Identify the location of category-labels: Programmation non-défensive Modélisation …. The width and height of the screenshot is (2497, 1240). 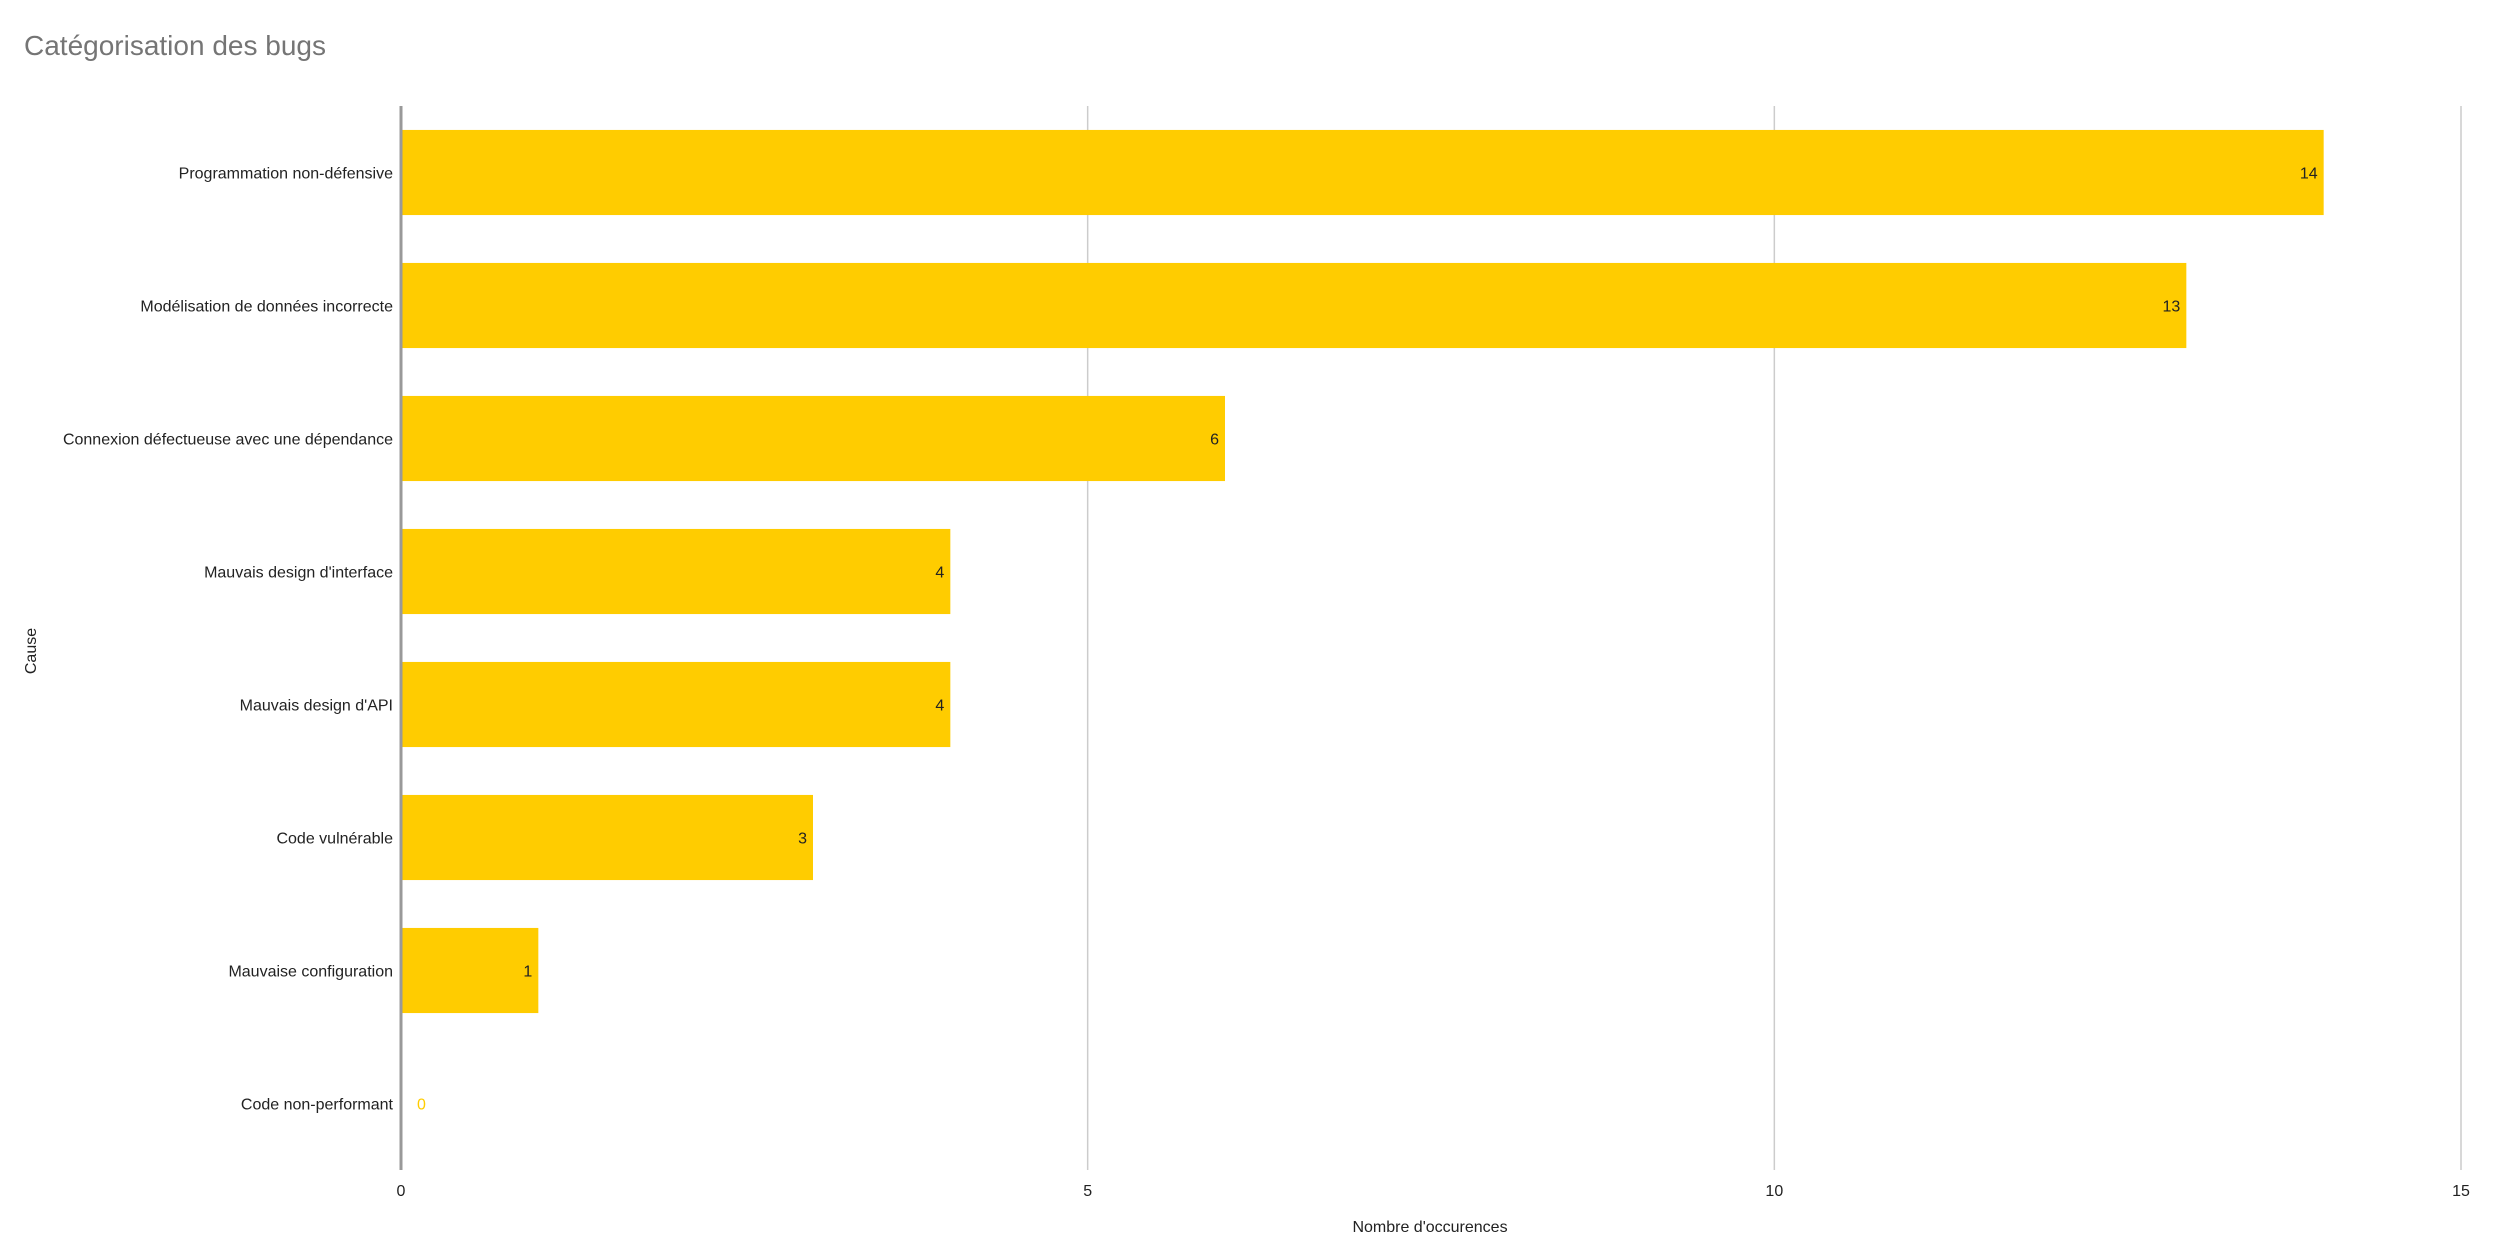
(228, 640).